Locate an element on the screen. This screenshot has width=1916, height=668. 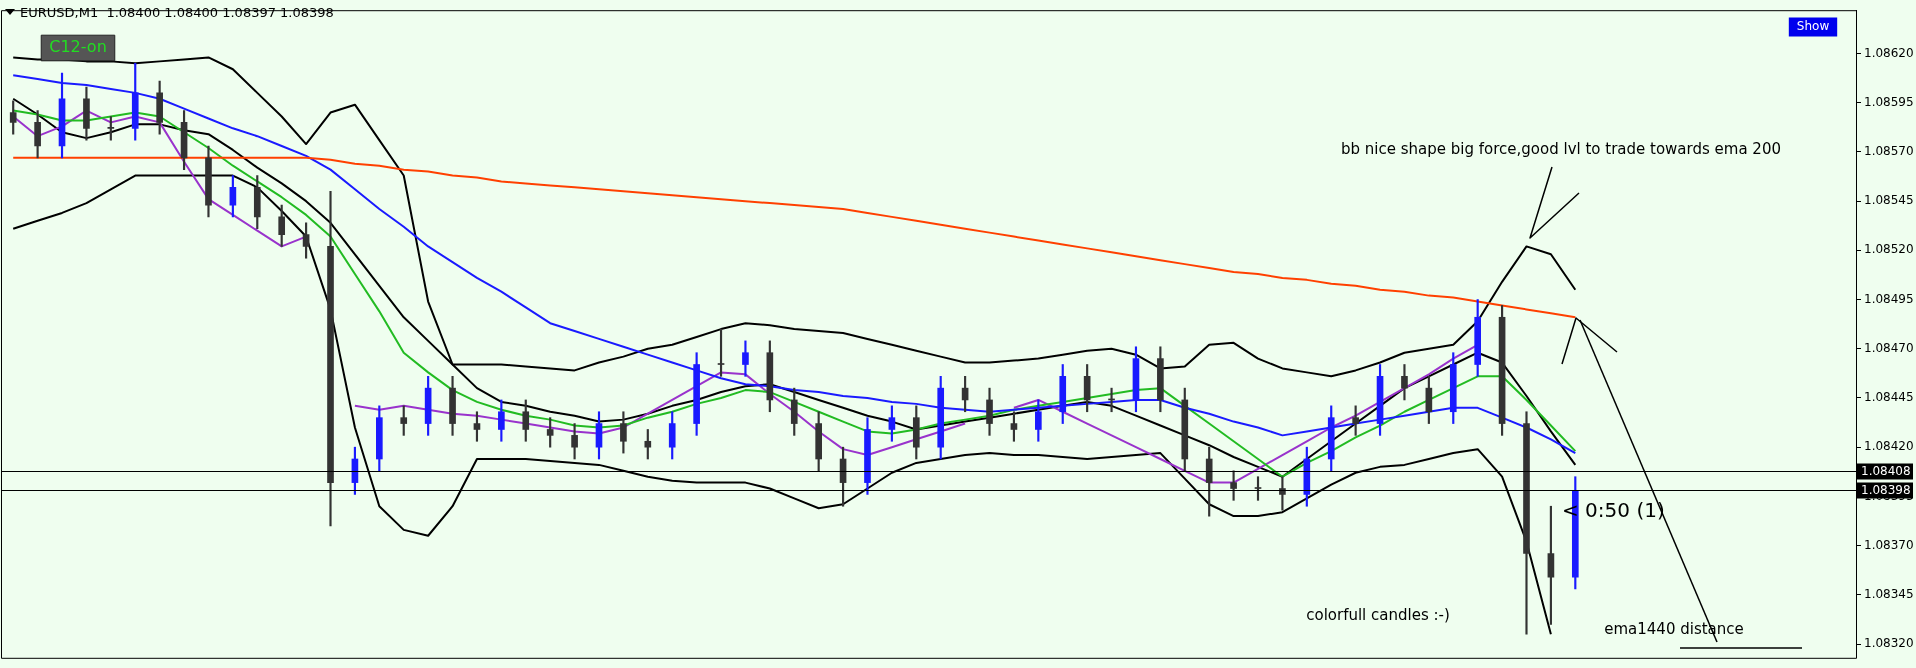
text: Show is located at coordinates (1813, 26).